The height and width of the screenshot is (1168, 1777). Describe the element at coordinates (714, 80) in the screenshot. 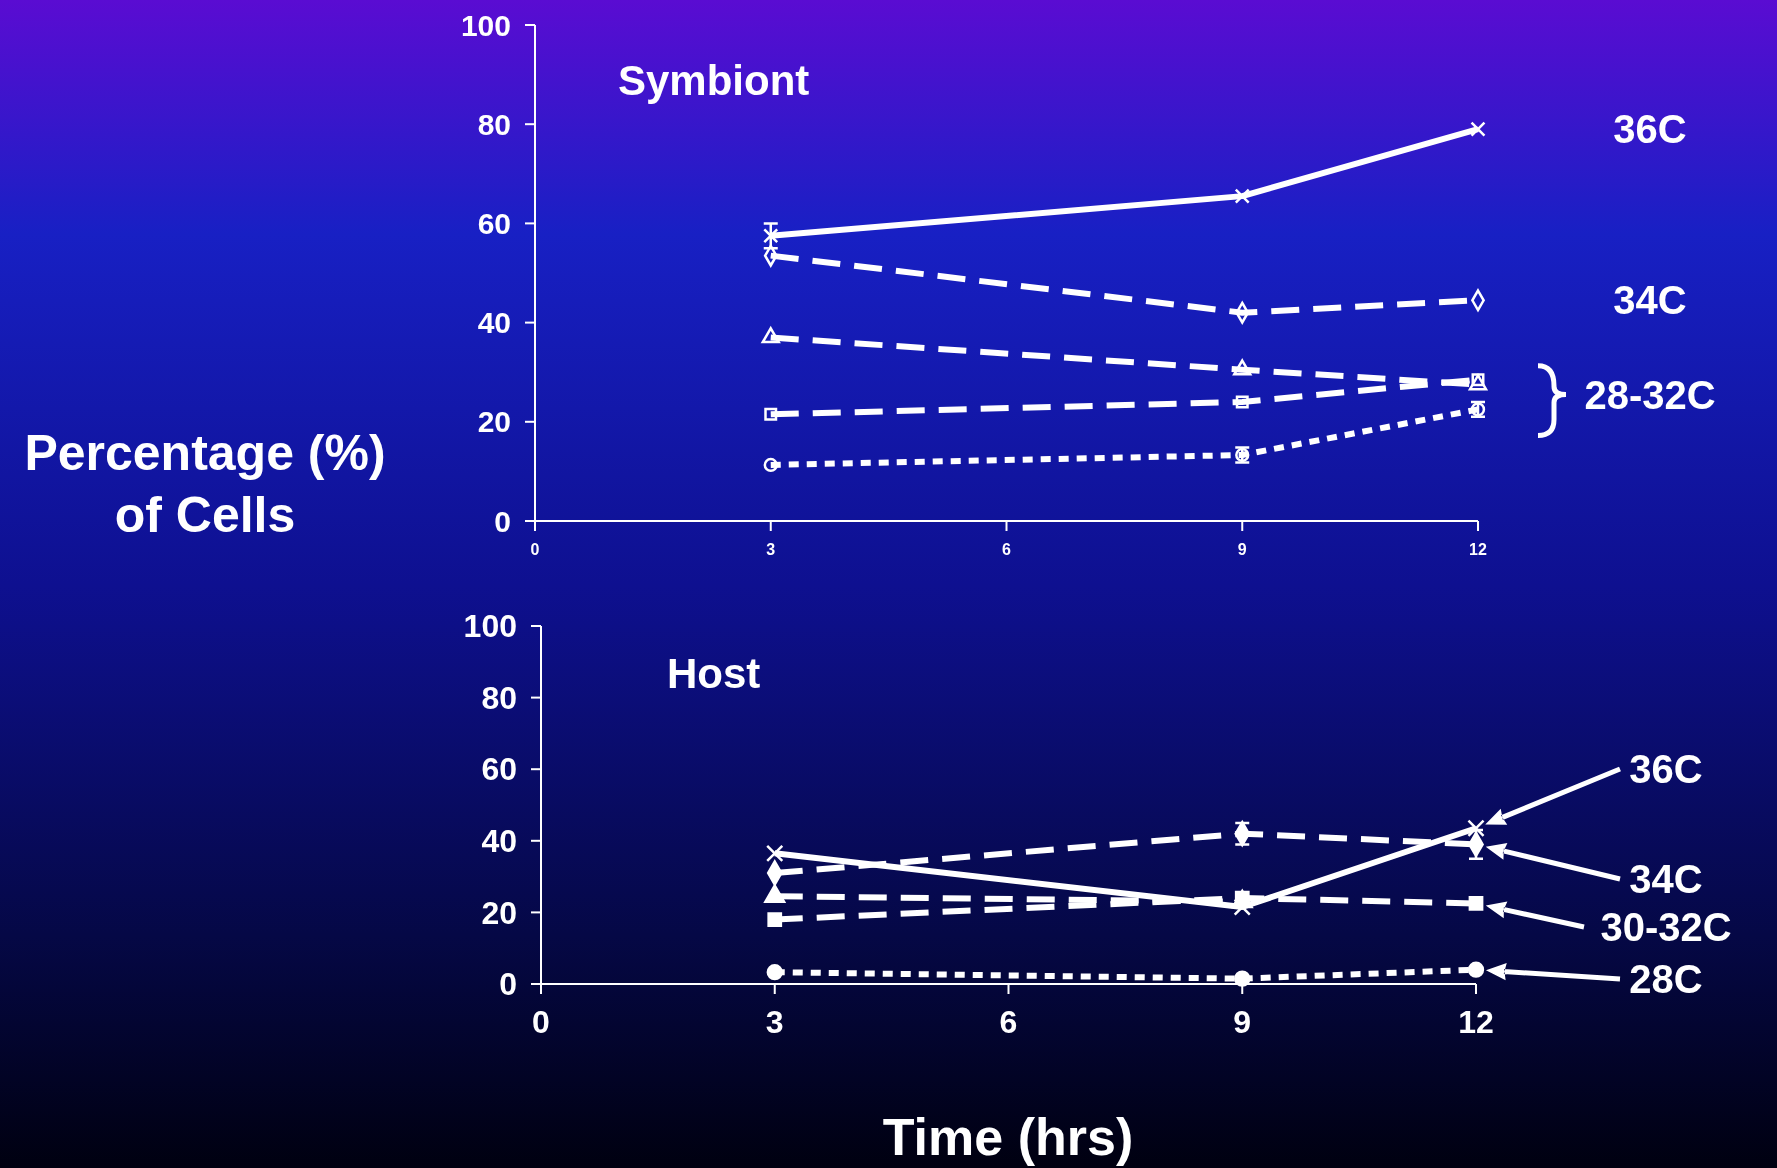

I see `text: Symbiont` at that location.